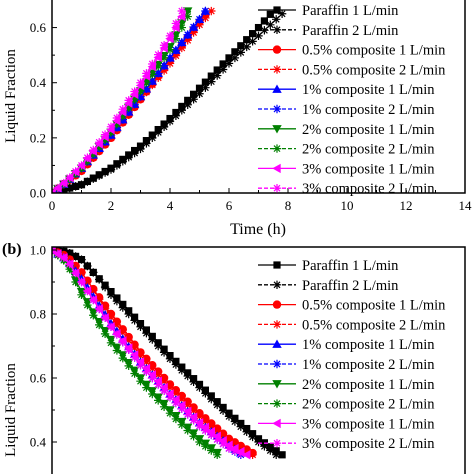 Image resolution: width=474 pixels, height=474 pixels. What do you see at coordinates (346, 385) in the screenshot?
I see `legend-entry-7: 2% composite 1 L/min` at bounding box center [346, 385].